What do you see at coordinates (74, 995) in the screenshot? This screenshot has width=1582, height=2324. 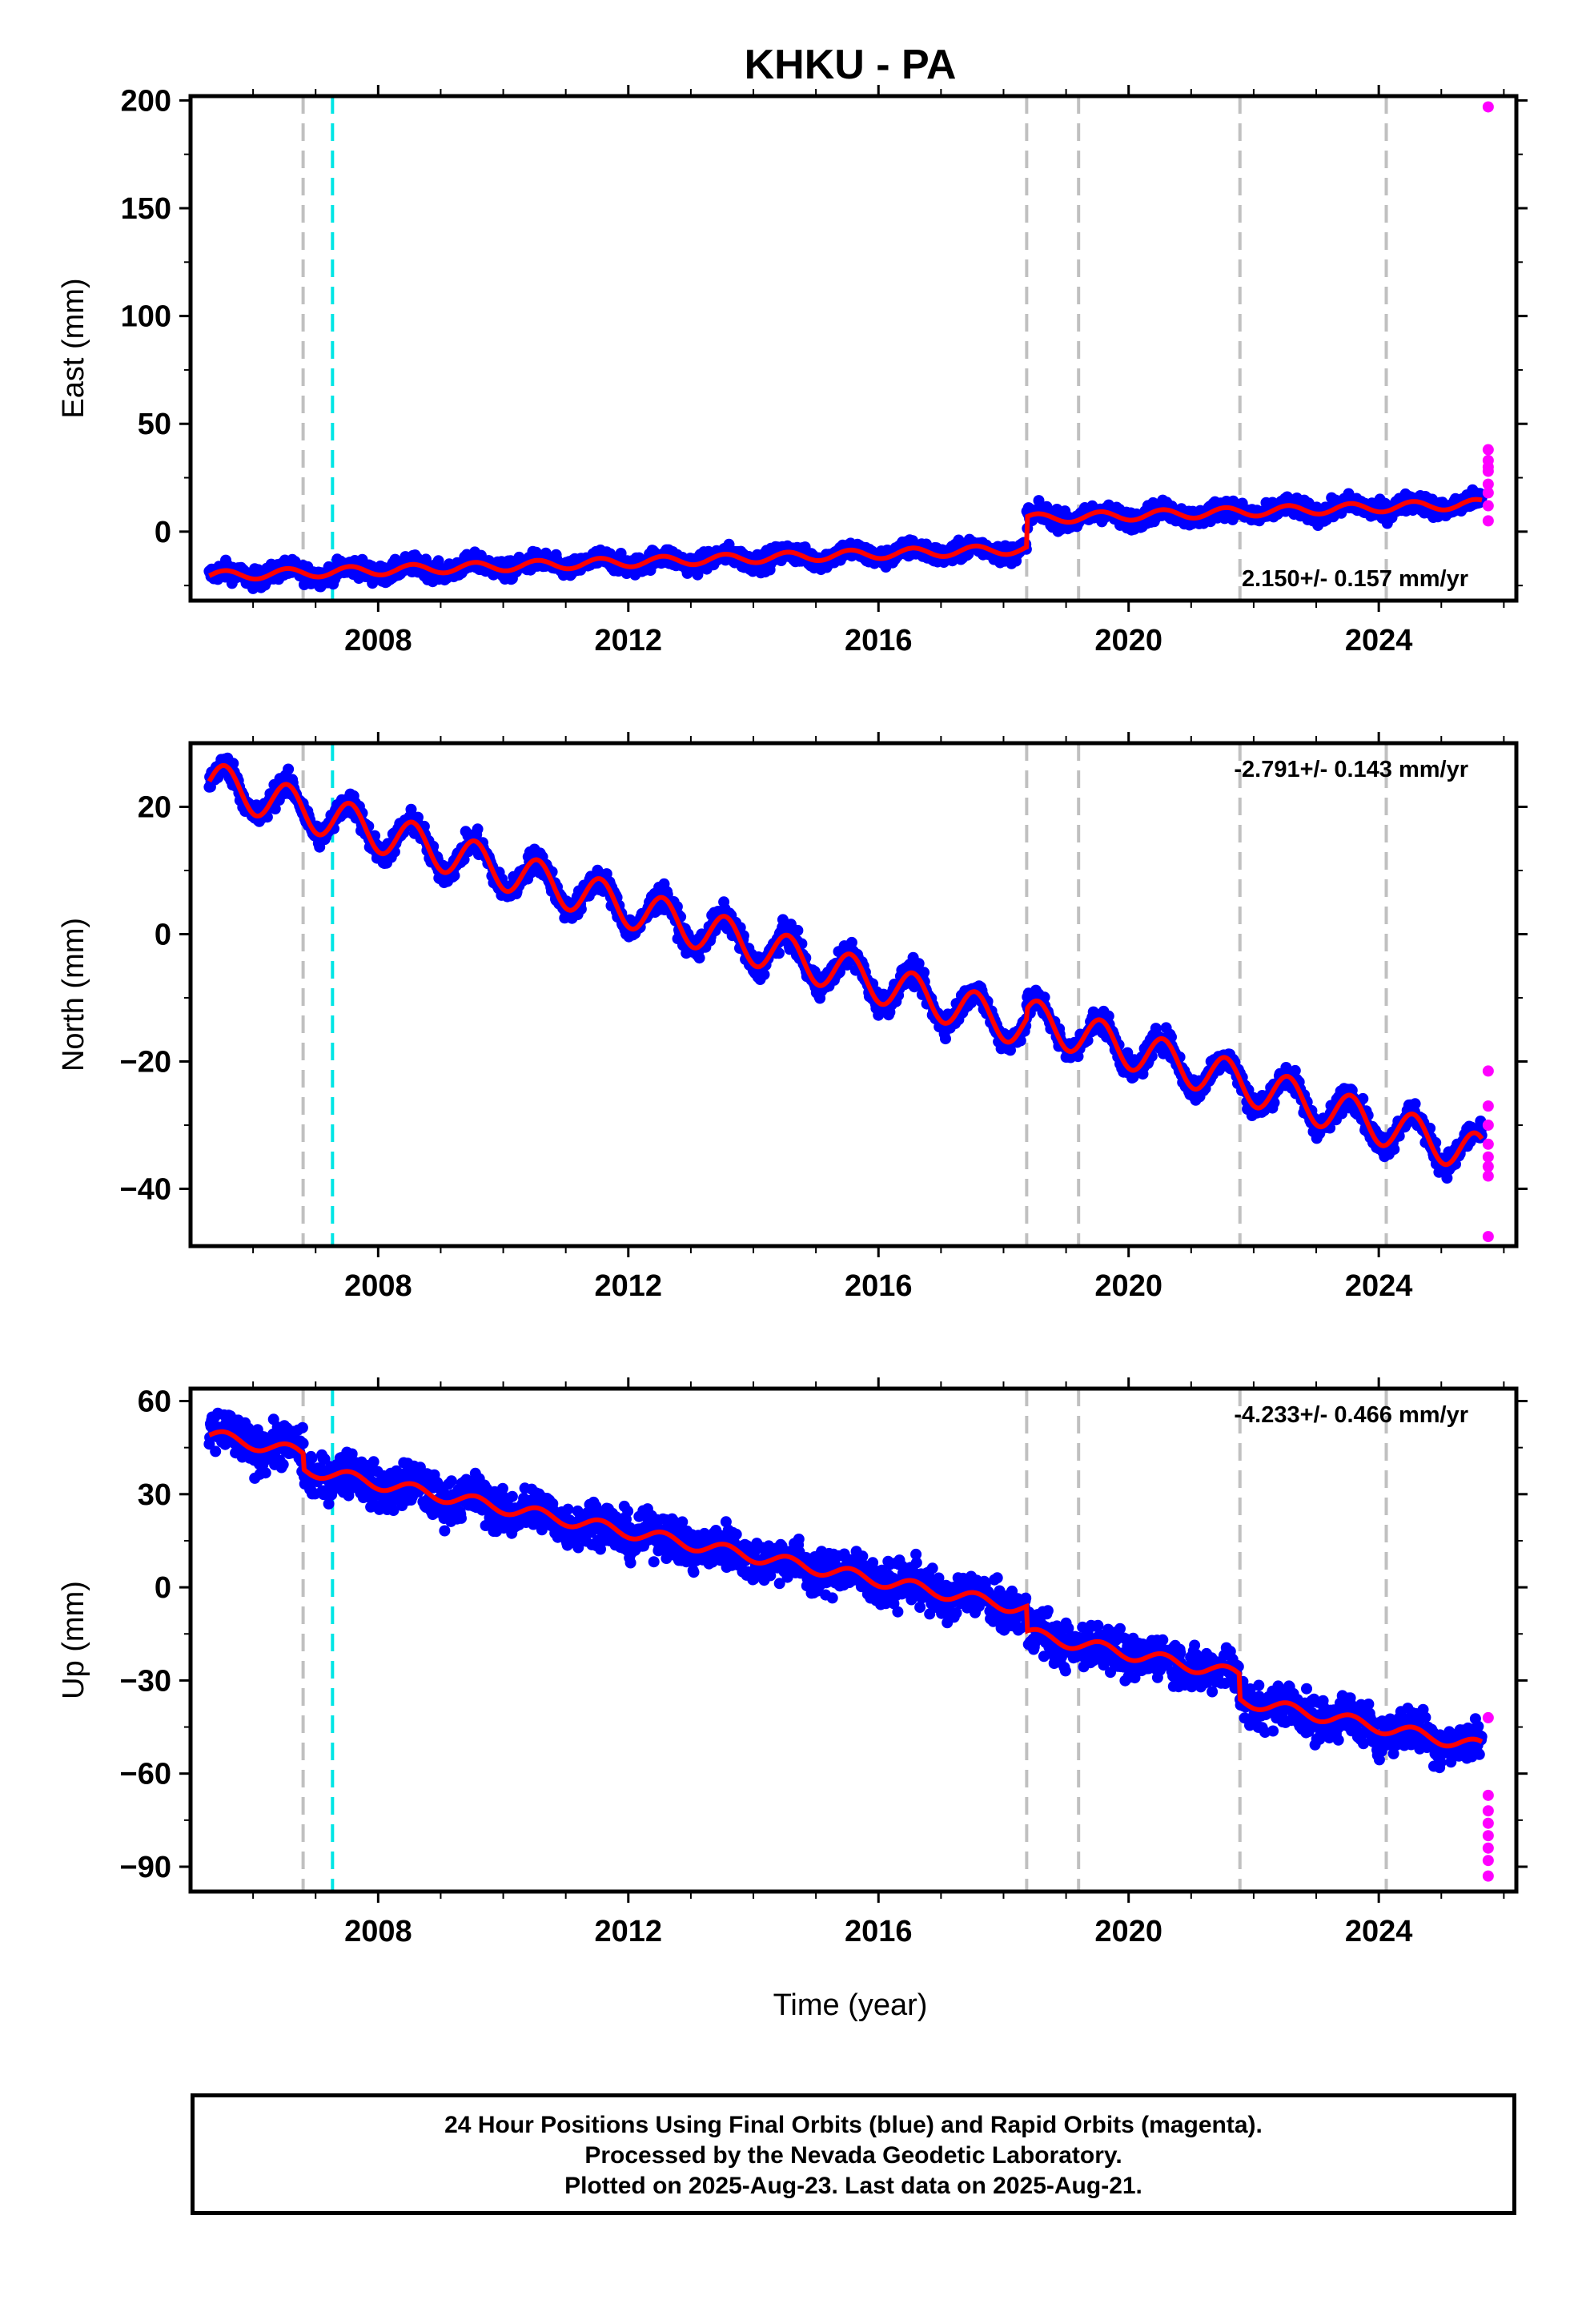 I see `y-axis-label: North (mm)` at bounding box center [74, 995].